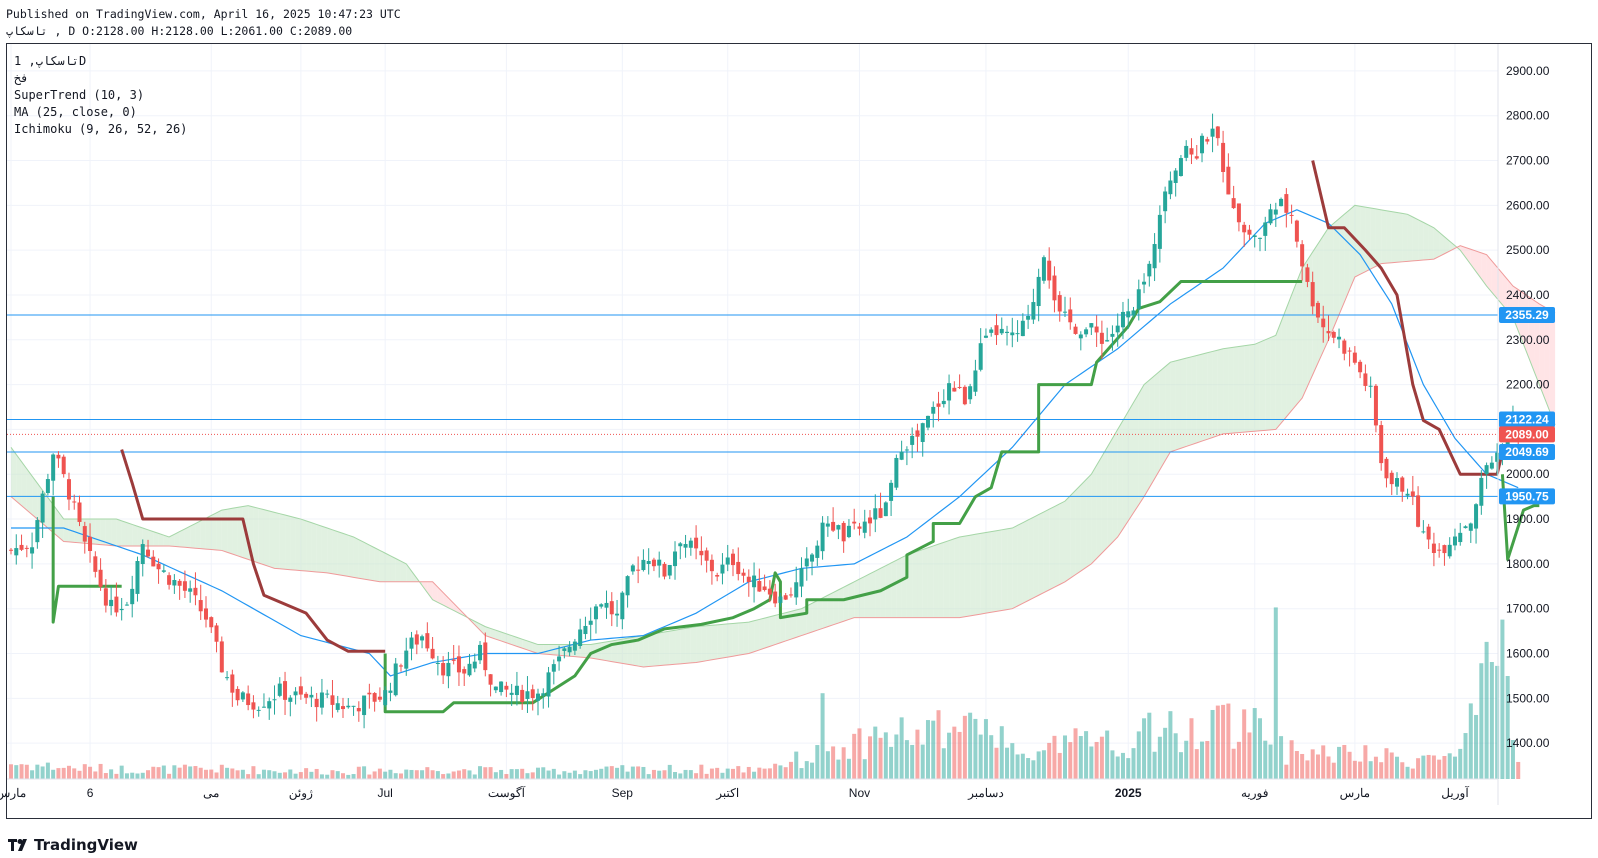  What do you see at coordinates (1528, 564) in the screenshot?
I see `price-tick-label: 1800.00` at bounding box center [1528, 564].